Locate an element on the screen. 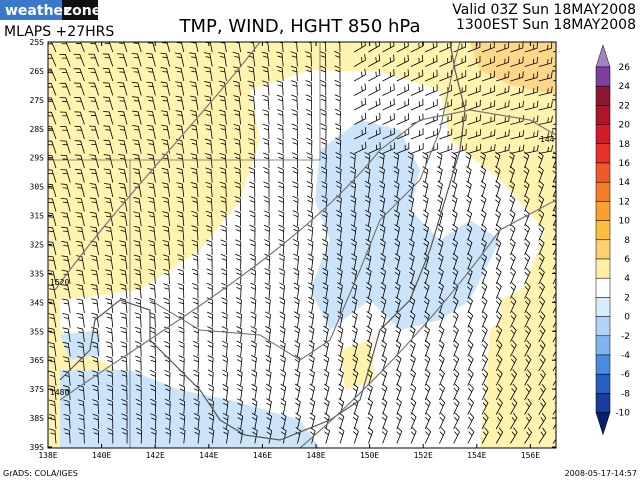  colorbar-label: -6 is located at coordinates (625, 375).